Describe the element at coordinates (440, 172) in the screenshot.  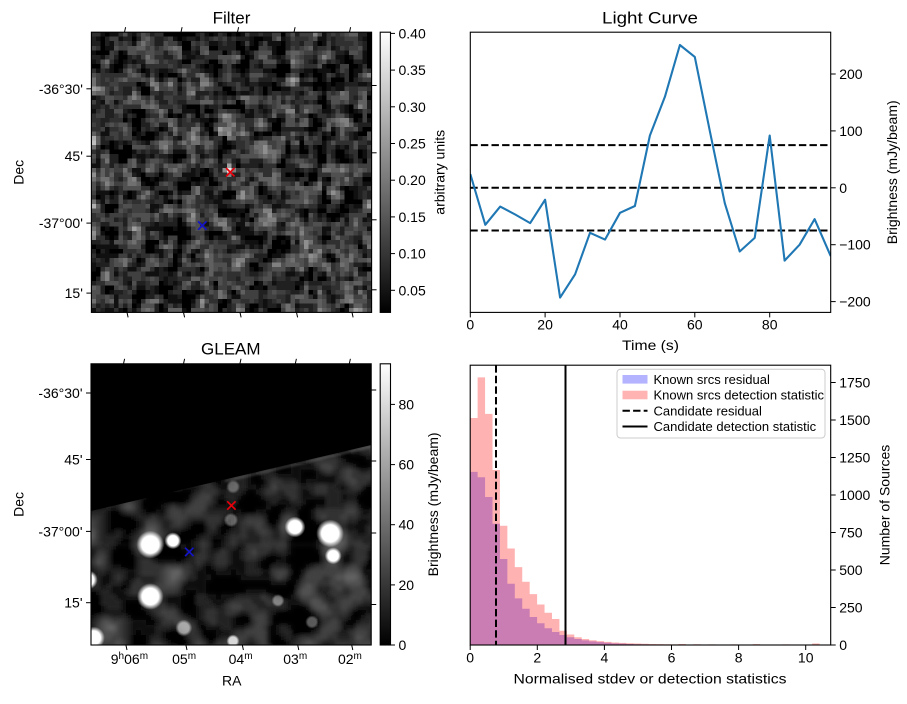
I see `svg-text: arbitrary units` at that location.